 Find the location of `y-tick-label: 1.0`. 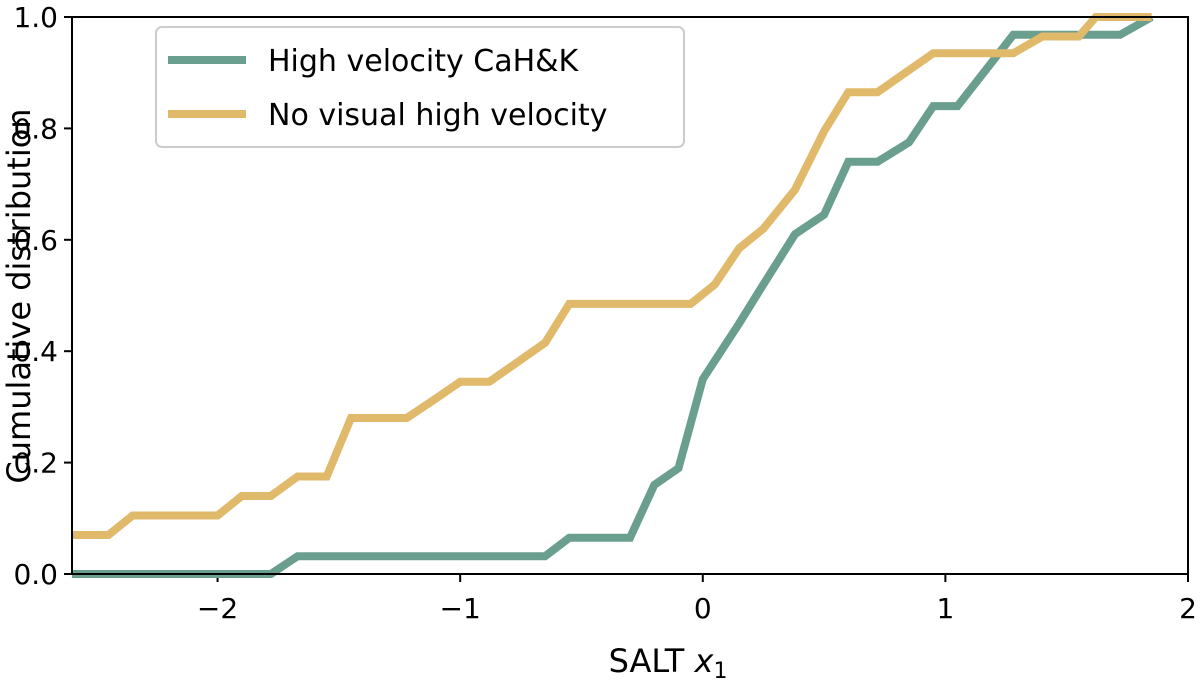

y-tick-label: 1.0 is located at coordinates (35, 17).